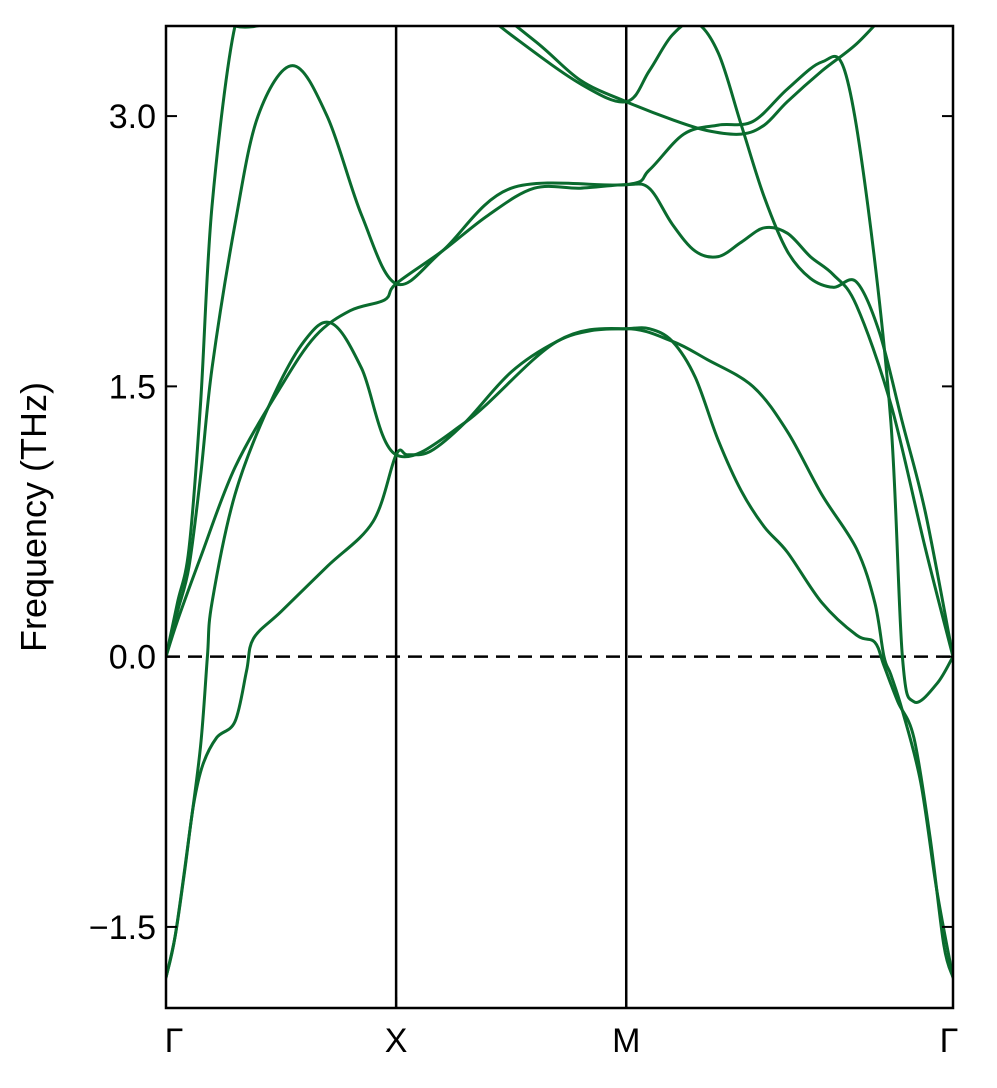  I want to click on y-tick-label: 0.0, so click(132, 658).